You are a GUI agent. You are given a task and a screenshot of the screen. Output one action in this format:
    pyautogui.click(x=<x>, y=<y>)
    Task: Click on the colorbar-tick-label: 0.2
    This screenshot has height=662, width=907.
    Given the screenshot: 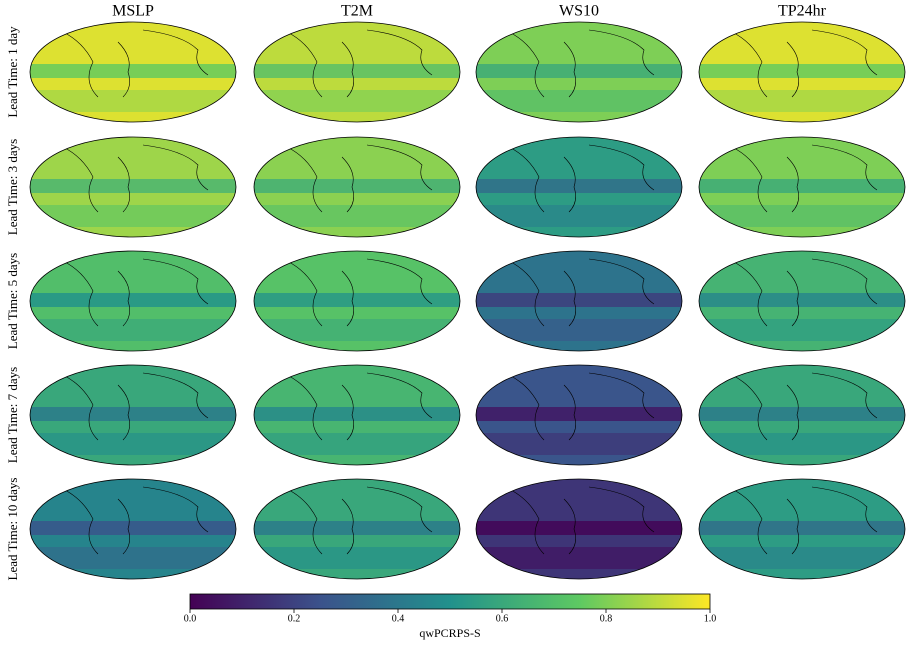 What is the action you would take?
    pyautogui.click(x=294, y=618)
    